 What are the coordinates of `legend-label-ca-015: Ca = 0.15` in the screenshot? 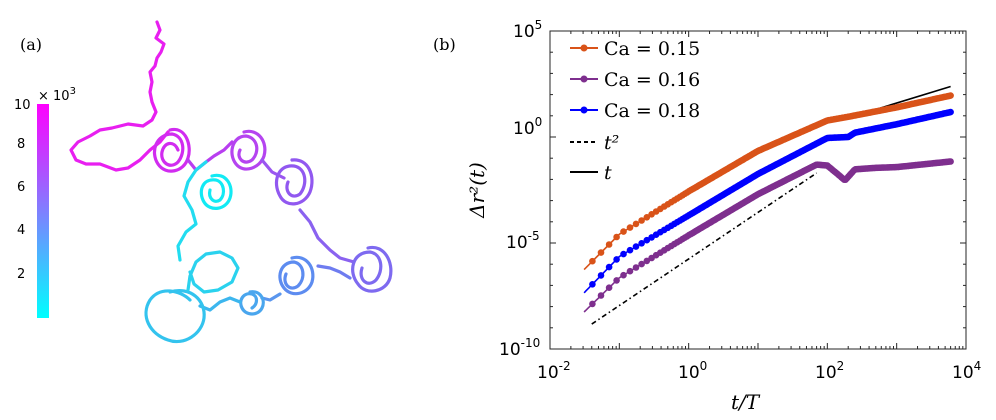 It's located at (652, 49).